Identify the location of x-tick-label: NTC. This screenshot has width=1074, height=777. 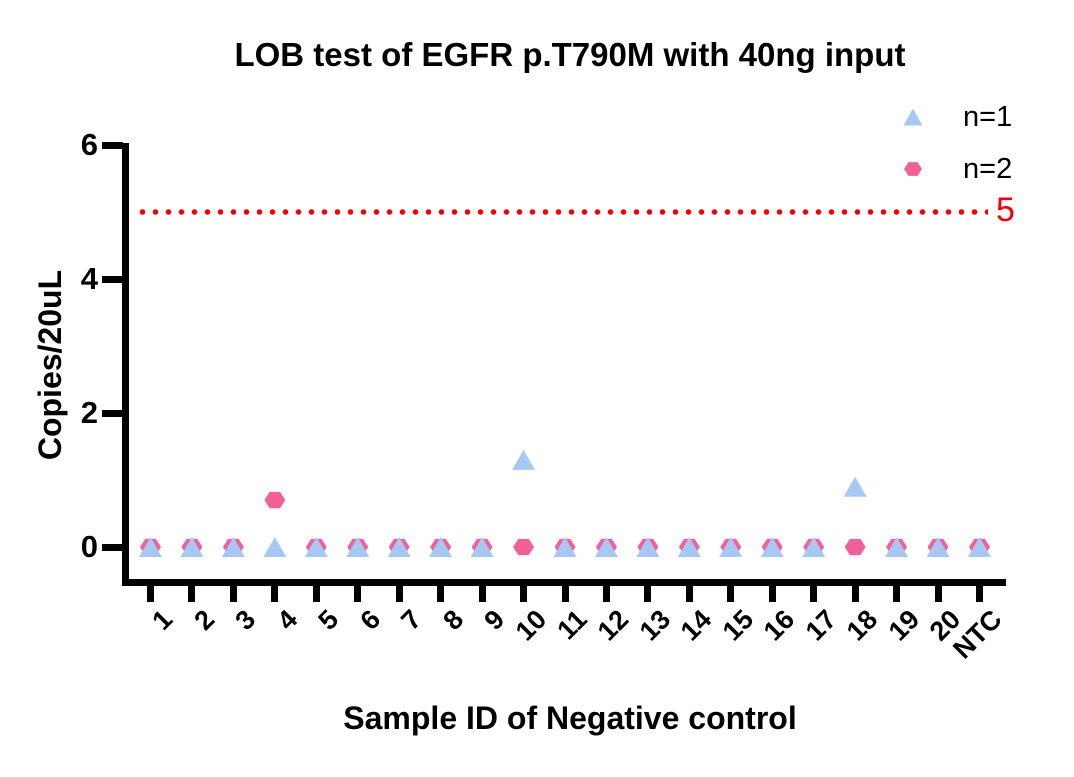
(977, 634).